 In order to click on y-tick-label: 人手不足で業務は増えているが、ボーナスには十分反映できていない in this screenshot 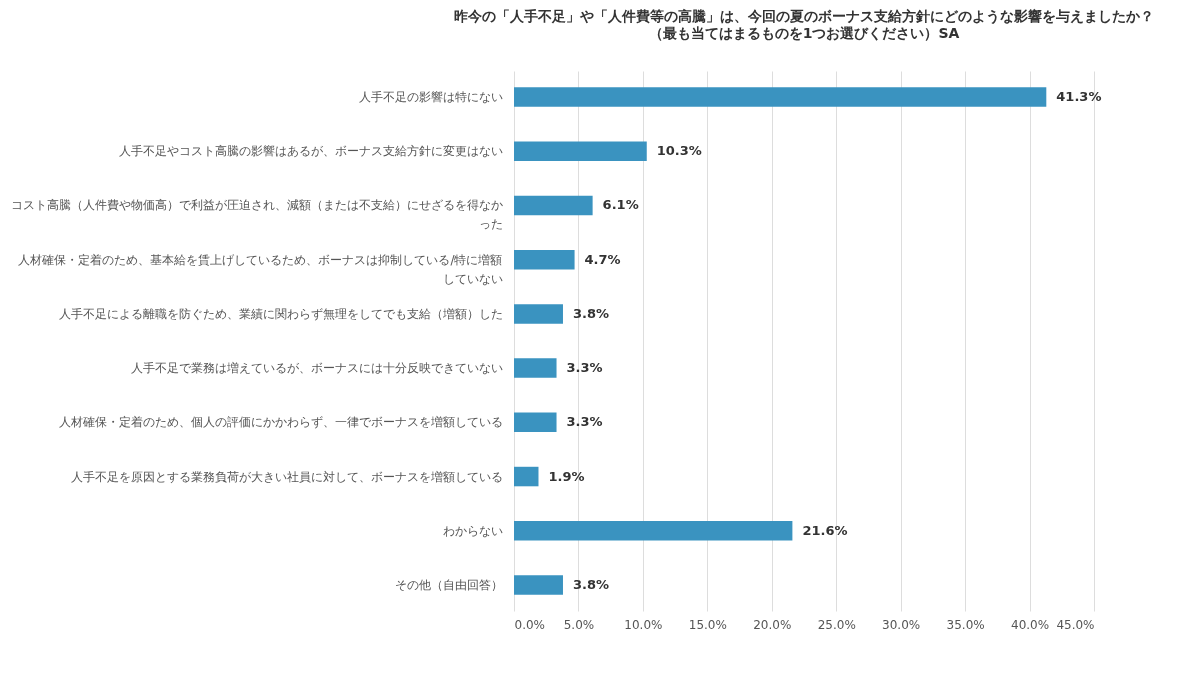, I will do `click(316, 368)`.